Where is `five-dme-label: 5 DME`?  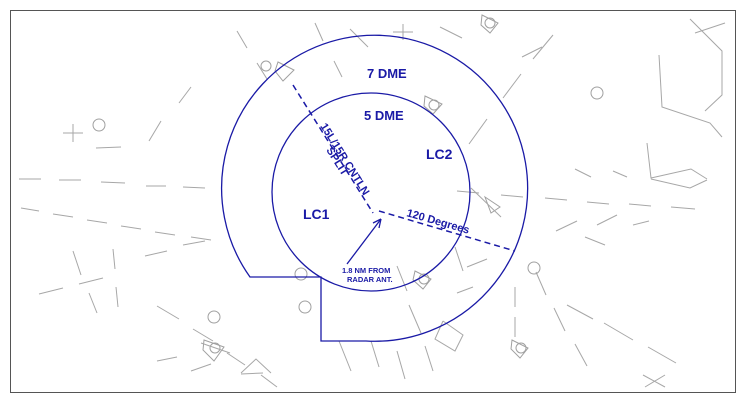 five-dme-label: 5 DME is located at coordinates (384, 115).